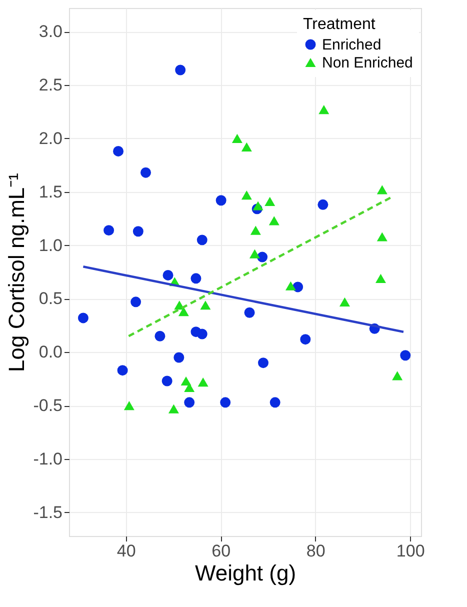  I want to click on x-tick-label: 100, so click(410, 551).